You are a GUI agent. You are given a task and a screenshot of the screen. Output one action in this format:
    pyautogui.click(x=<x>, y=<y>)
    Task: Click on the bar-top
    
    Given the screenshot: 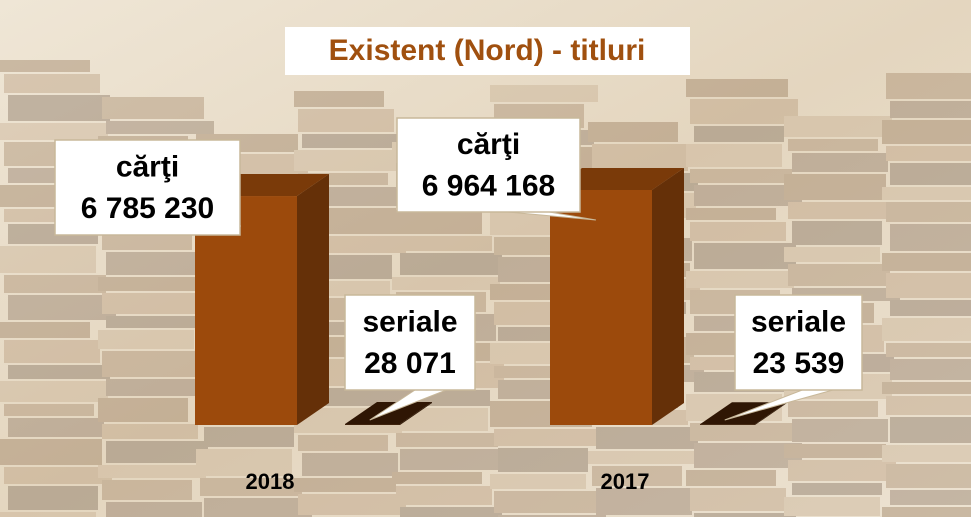 What is the action you would take?
    pyautogui.click(x=617, y=179)
    